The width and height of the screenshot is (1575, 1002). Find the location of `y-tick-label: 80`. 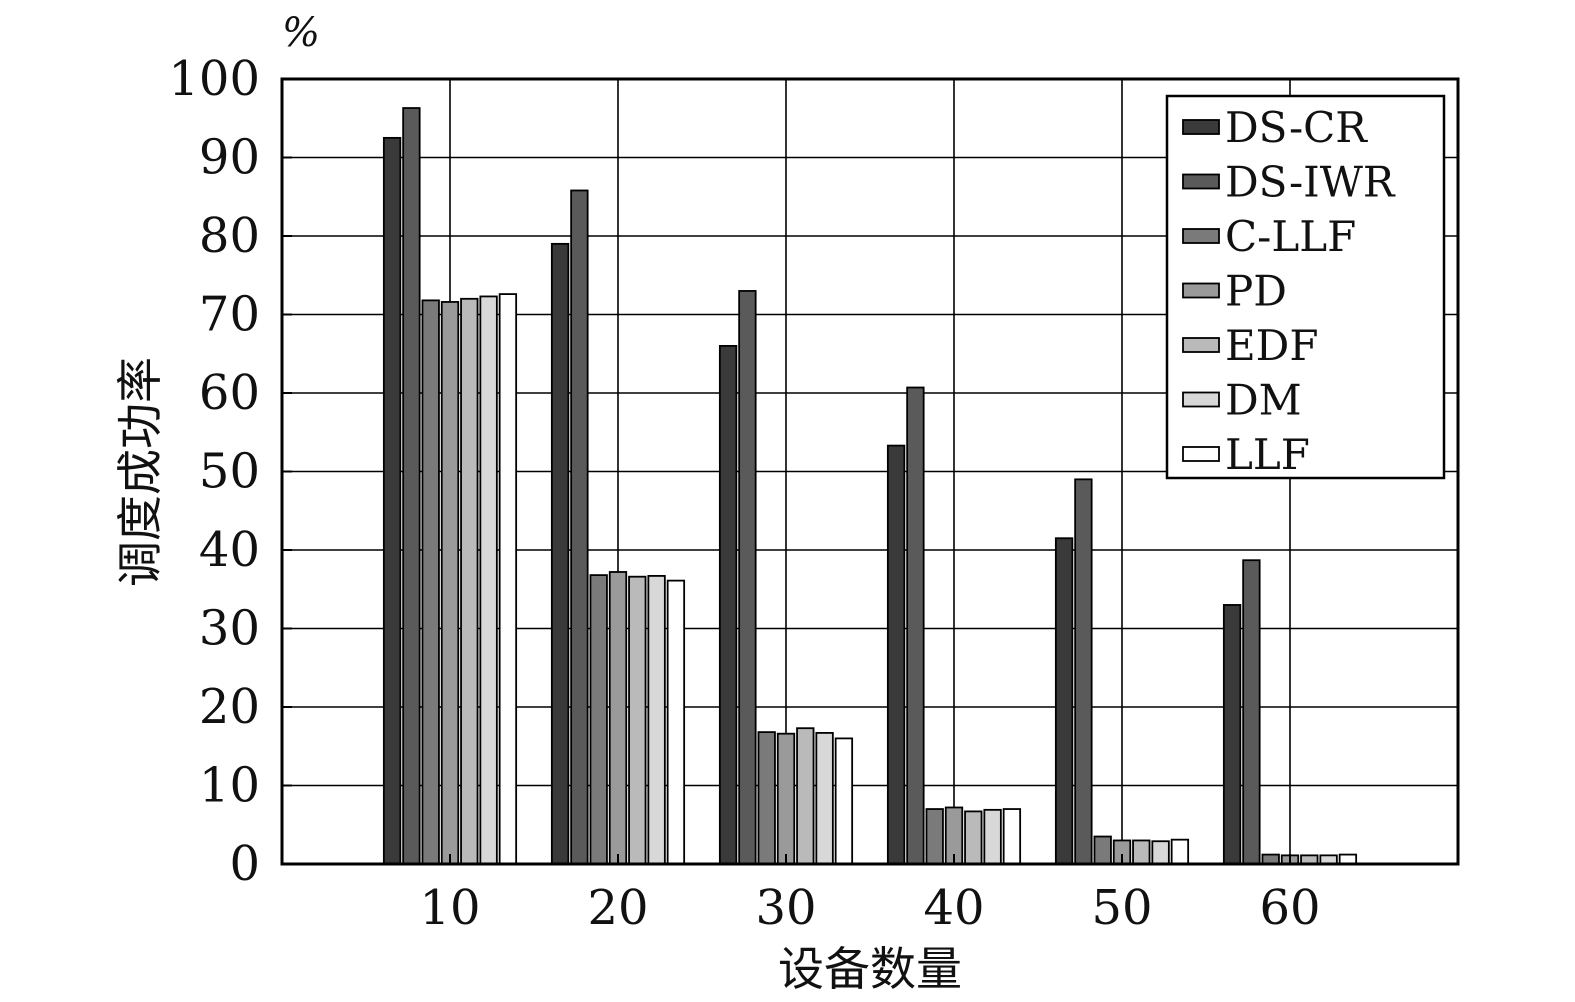

y-tick-label: 80 is located at coordinates (229, 236).